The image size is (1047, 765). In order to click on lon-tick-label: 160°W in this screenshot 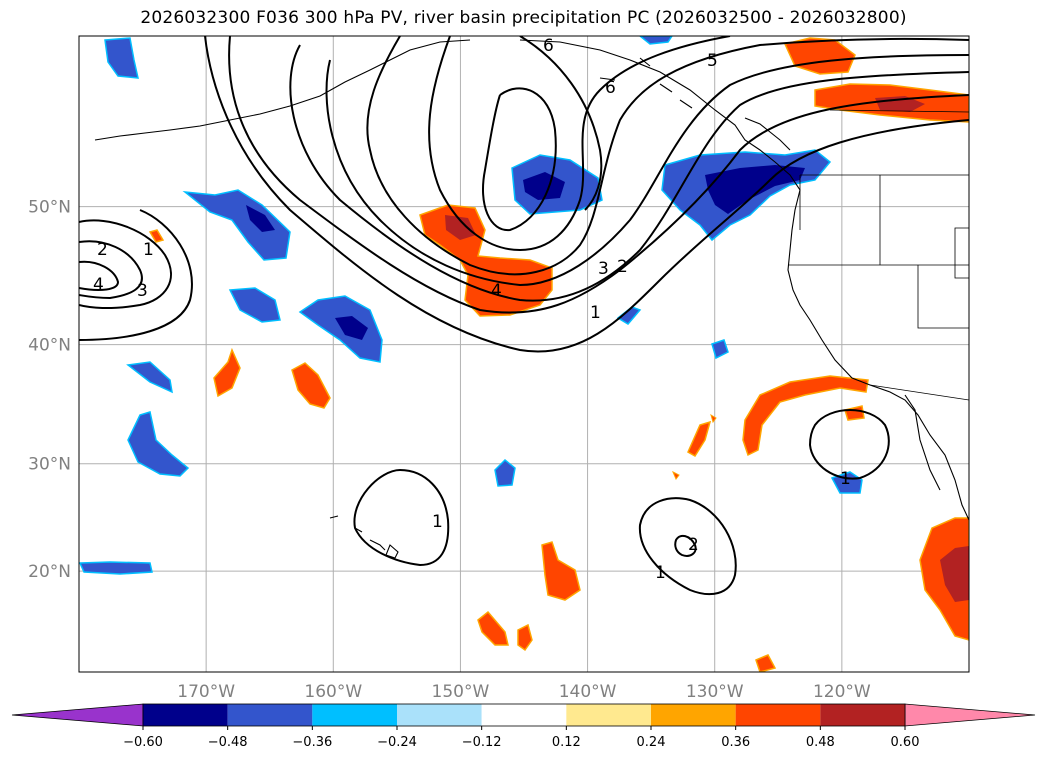, I will do `click(333, 692)`.